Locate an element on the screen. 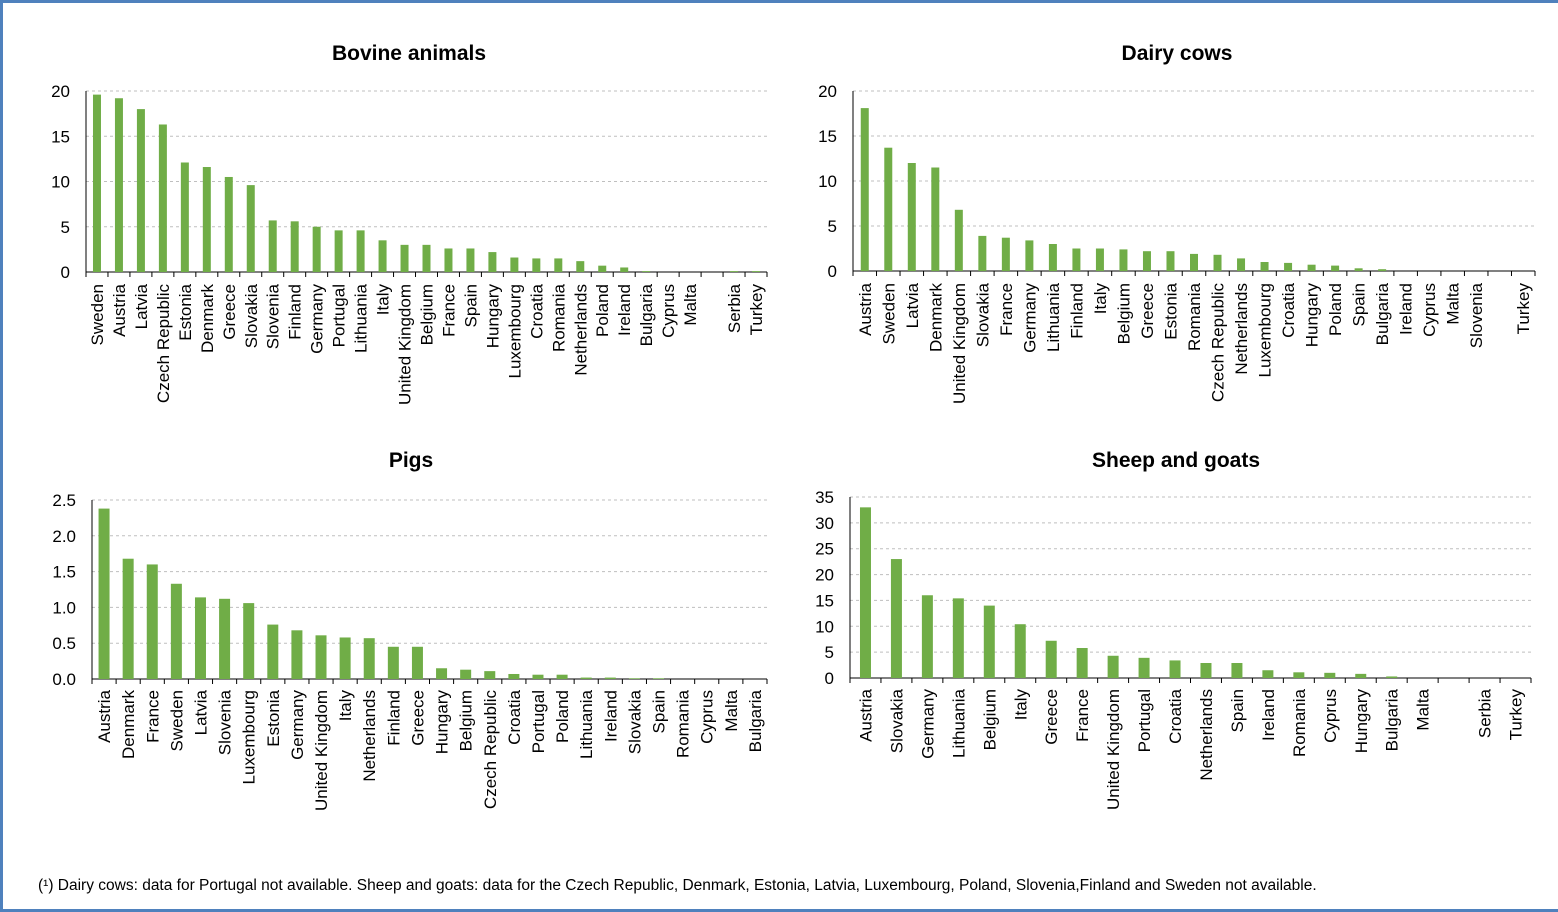  y-tick-label: 20 is located at coordinates (824, 575).